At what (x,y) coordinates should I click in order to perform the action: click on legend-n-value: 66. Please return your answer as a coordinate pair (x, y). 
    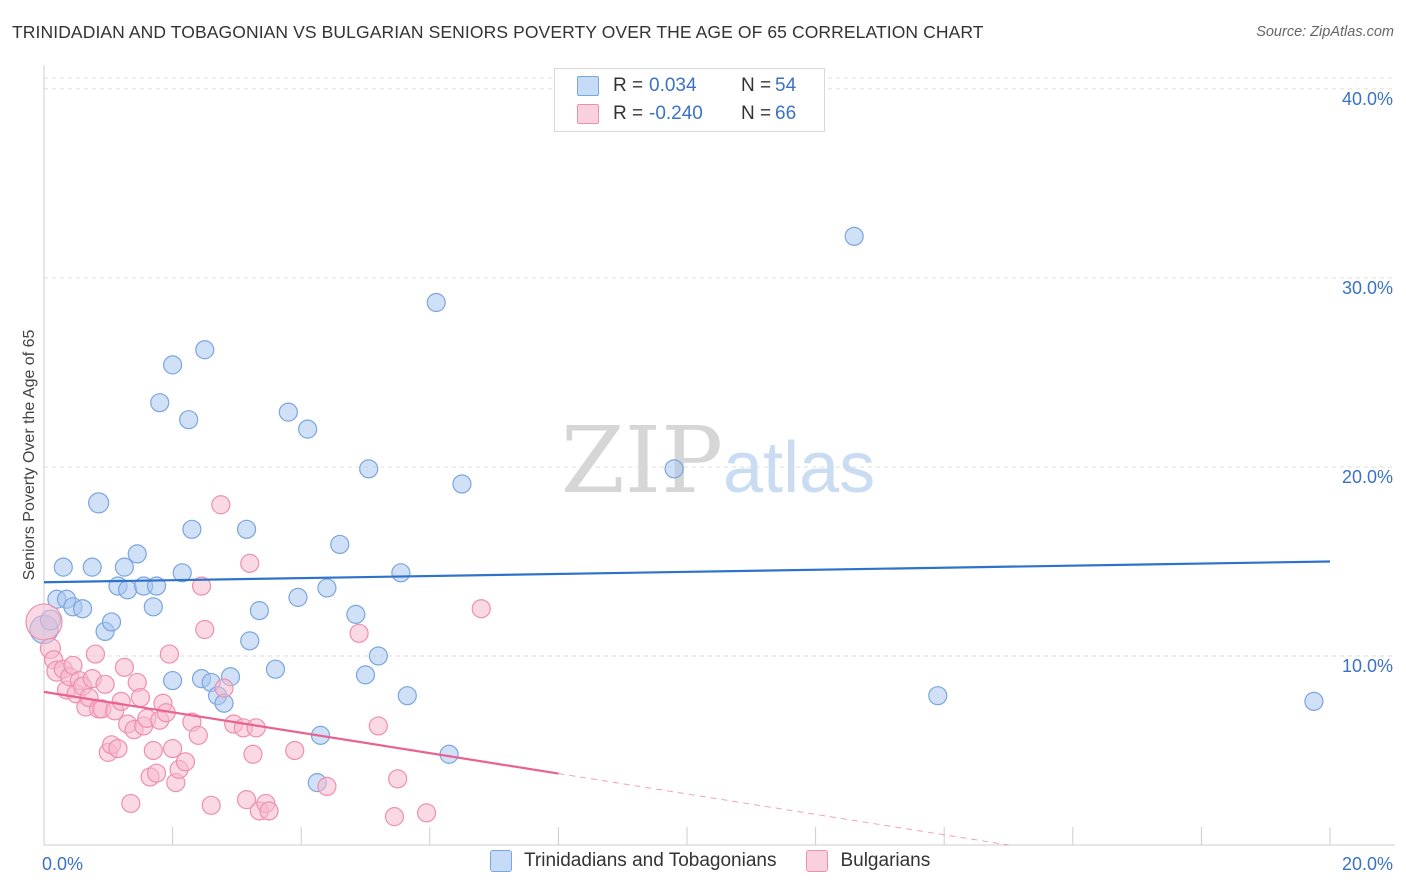
    Looking at the image, I should click on (786, 113).